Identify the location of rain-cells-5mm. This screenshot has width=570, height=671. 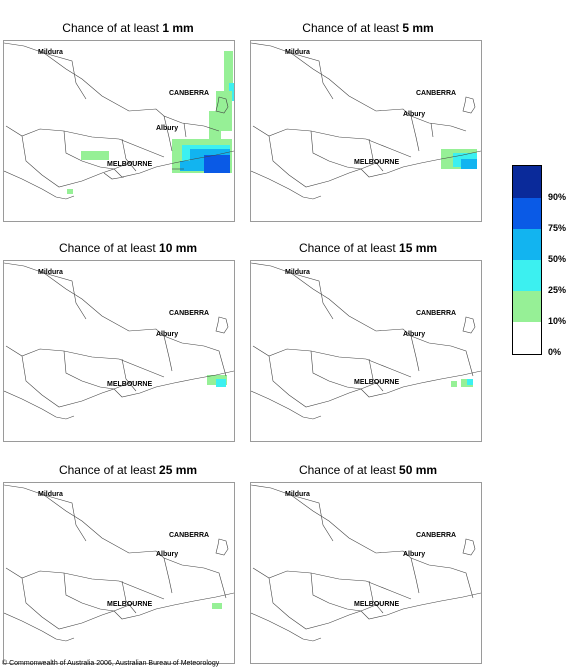
(459, 159).